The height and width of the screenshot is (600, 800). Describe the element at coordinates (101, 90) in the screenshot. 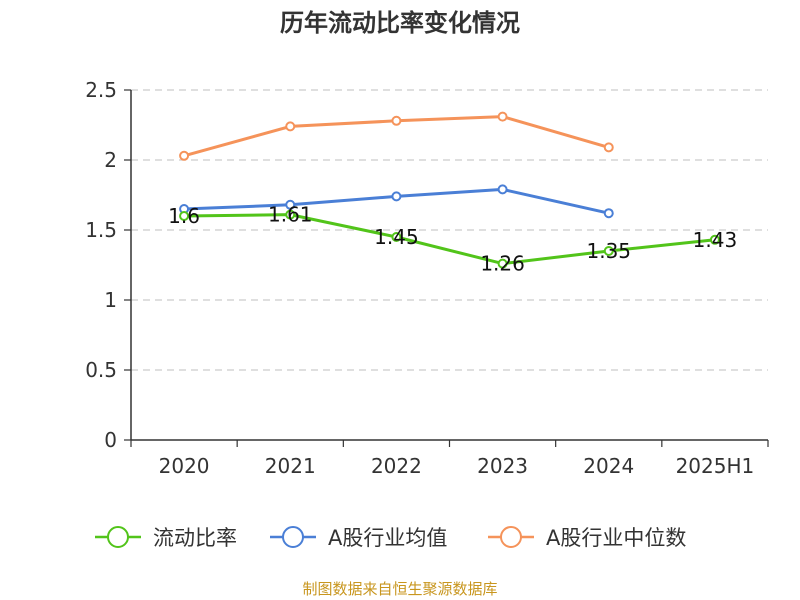

I see `y-tick-label: 2.5` at that location.